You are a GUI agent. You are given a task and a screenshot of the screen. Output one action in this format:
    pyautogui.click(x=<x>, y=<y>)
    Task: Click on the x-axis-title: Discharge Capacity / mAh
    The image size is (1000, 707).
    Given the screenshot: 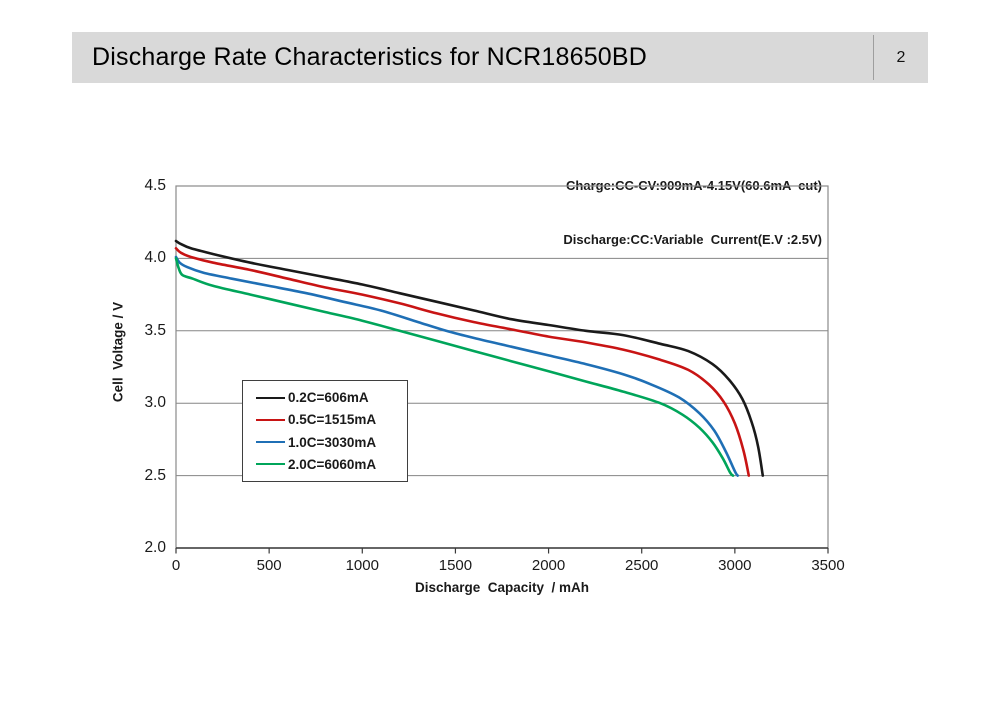 What is the action you would take?
    pyautogui.click(x=502, y=587)
    